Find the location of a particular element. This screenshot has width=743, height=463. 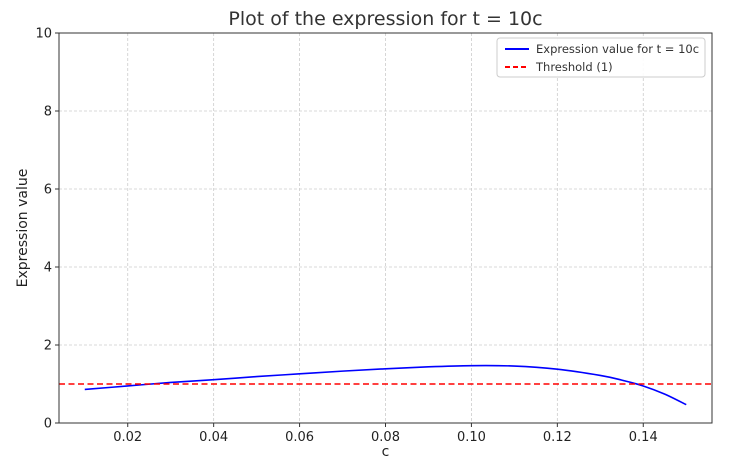

y-tick-label: 6 is located at coordinates (48, 190).